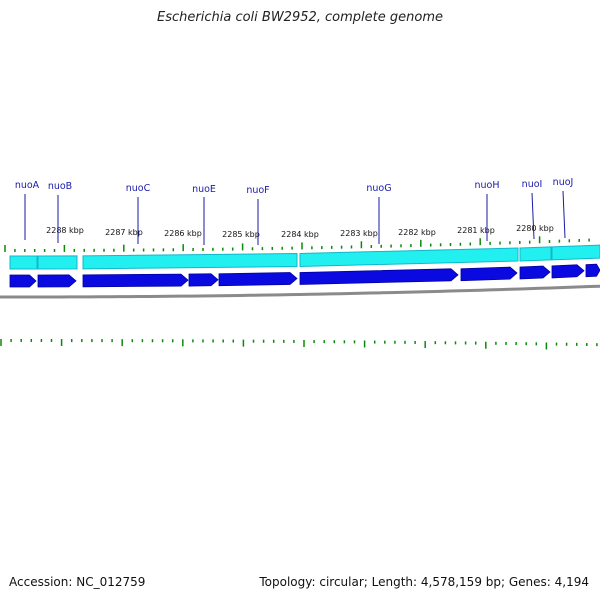 The image size is (600, 600). Describe the element at coordinates (476, 230) in the screenshot. I see `scale-label: 2281 kbp` at that location.